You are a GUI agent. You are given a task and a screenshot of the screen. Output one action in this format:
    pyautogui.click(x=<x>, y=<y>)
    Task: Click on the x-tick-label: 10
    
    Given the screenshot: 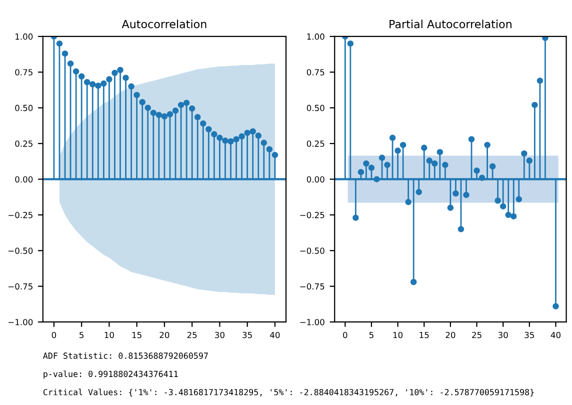 What is the action you would take?
    pyautogui.click(x=109, y=335)
    